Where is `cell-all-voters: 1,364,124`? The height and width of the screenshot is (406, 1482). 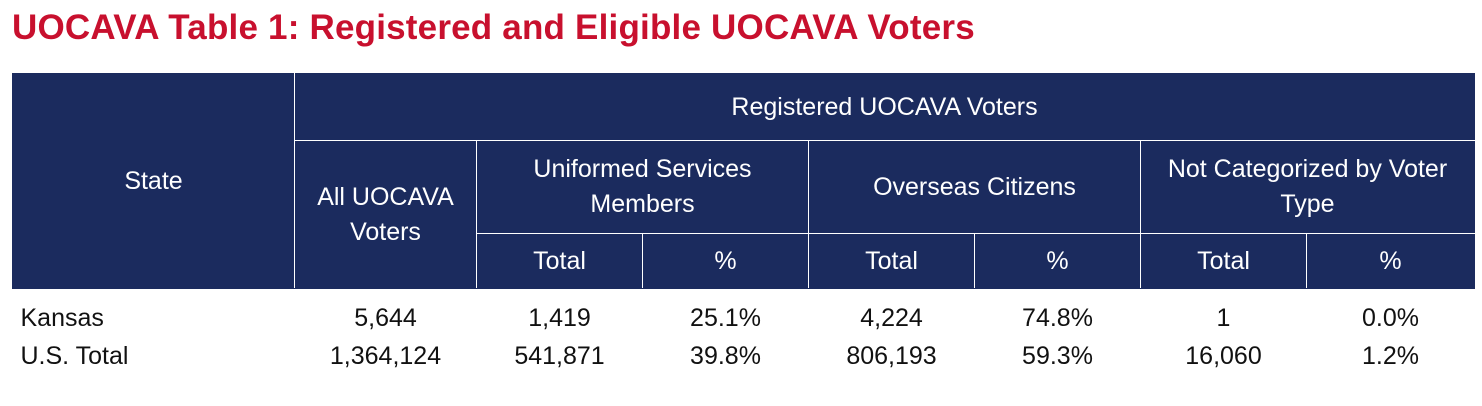
cell-all-voters: 1,364,124 is located at coordinates (385, 355).